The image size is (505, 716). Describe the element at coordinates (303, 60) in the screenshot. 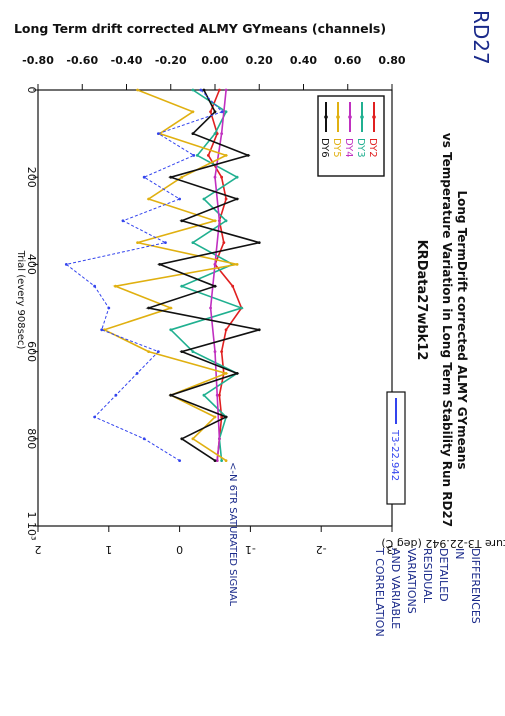

I see `top-tick-label: 0.40` at that location.